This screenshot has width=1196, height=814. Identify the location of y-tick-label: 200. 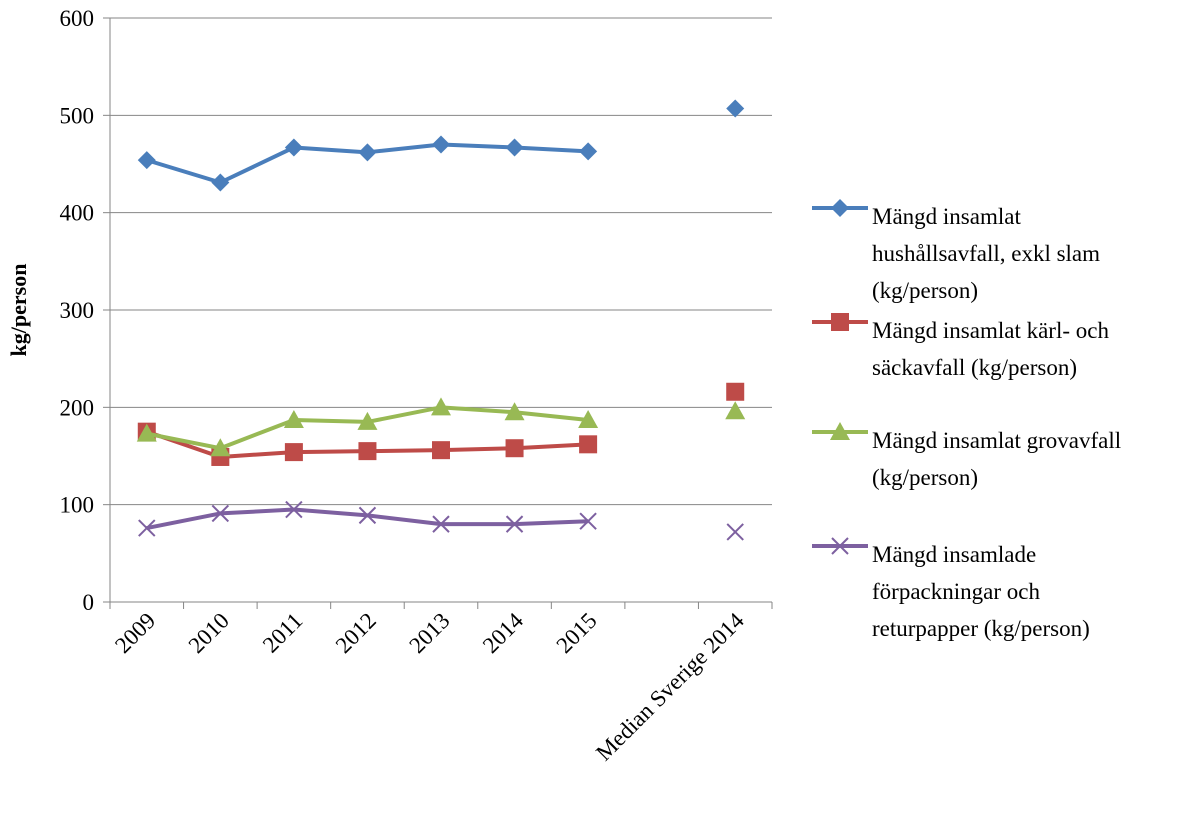
(77, 407).